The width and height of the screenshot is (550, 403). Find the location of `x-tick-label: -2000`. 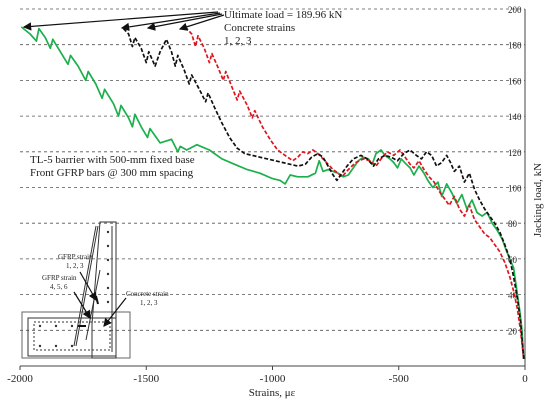

x-tick-label: -2000 is located at coordinates (20, 379).